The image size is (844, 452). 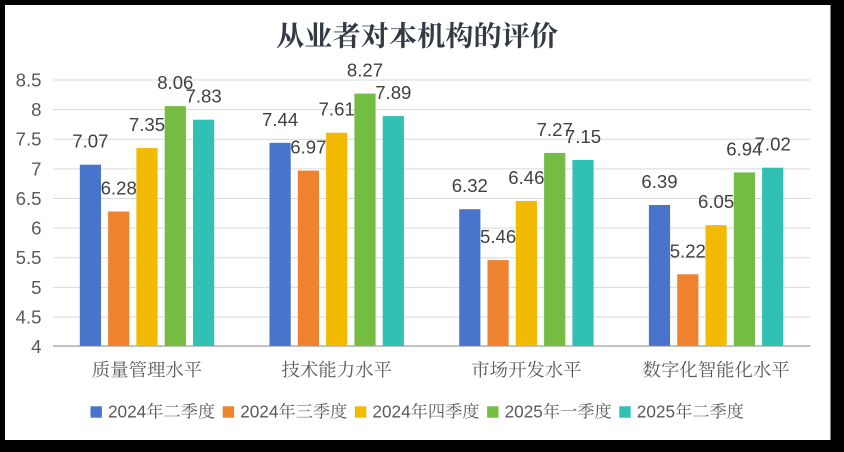 I want to click on svg-text: 5.46, so click(x=498, y=236).